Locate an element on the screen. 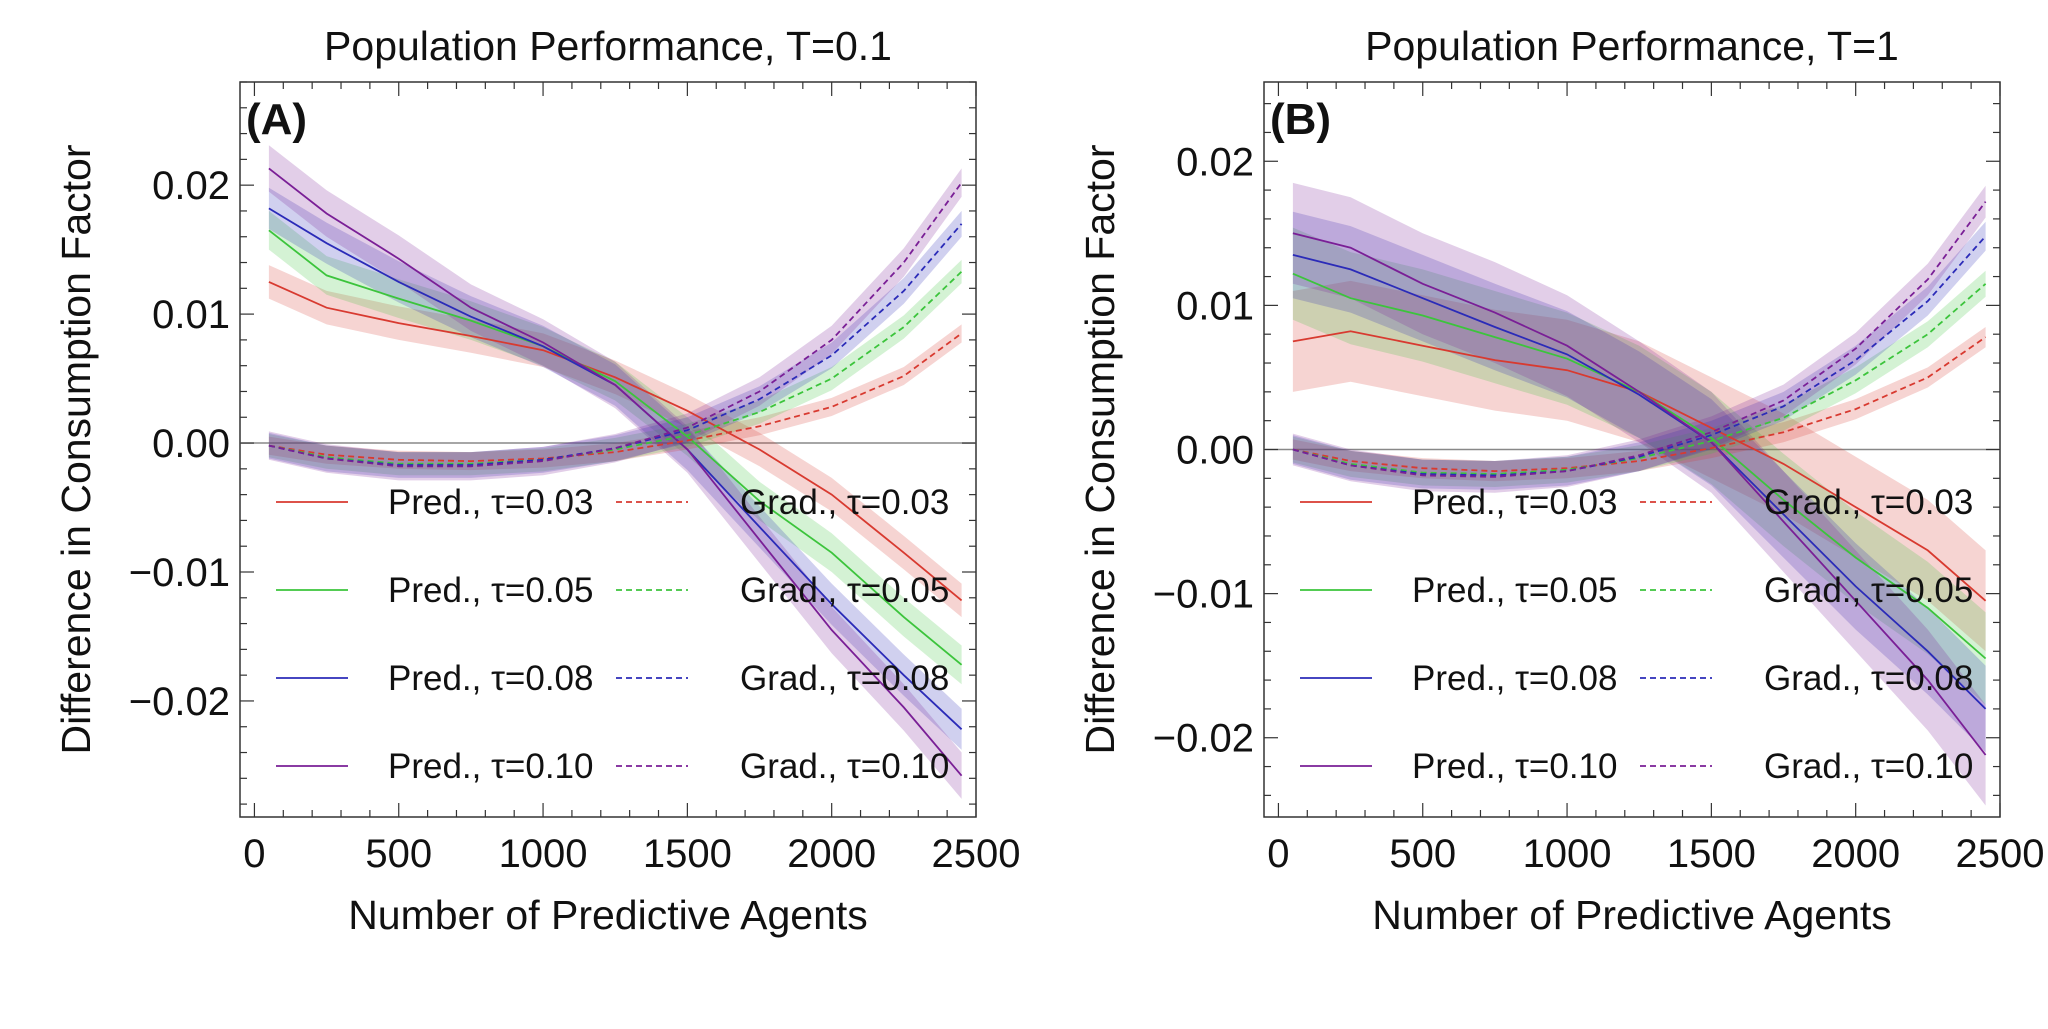  panel-label: (A) is located at coordinates (276, 119).